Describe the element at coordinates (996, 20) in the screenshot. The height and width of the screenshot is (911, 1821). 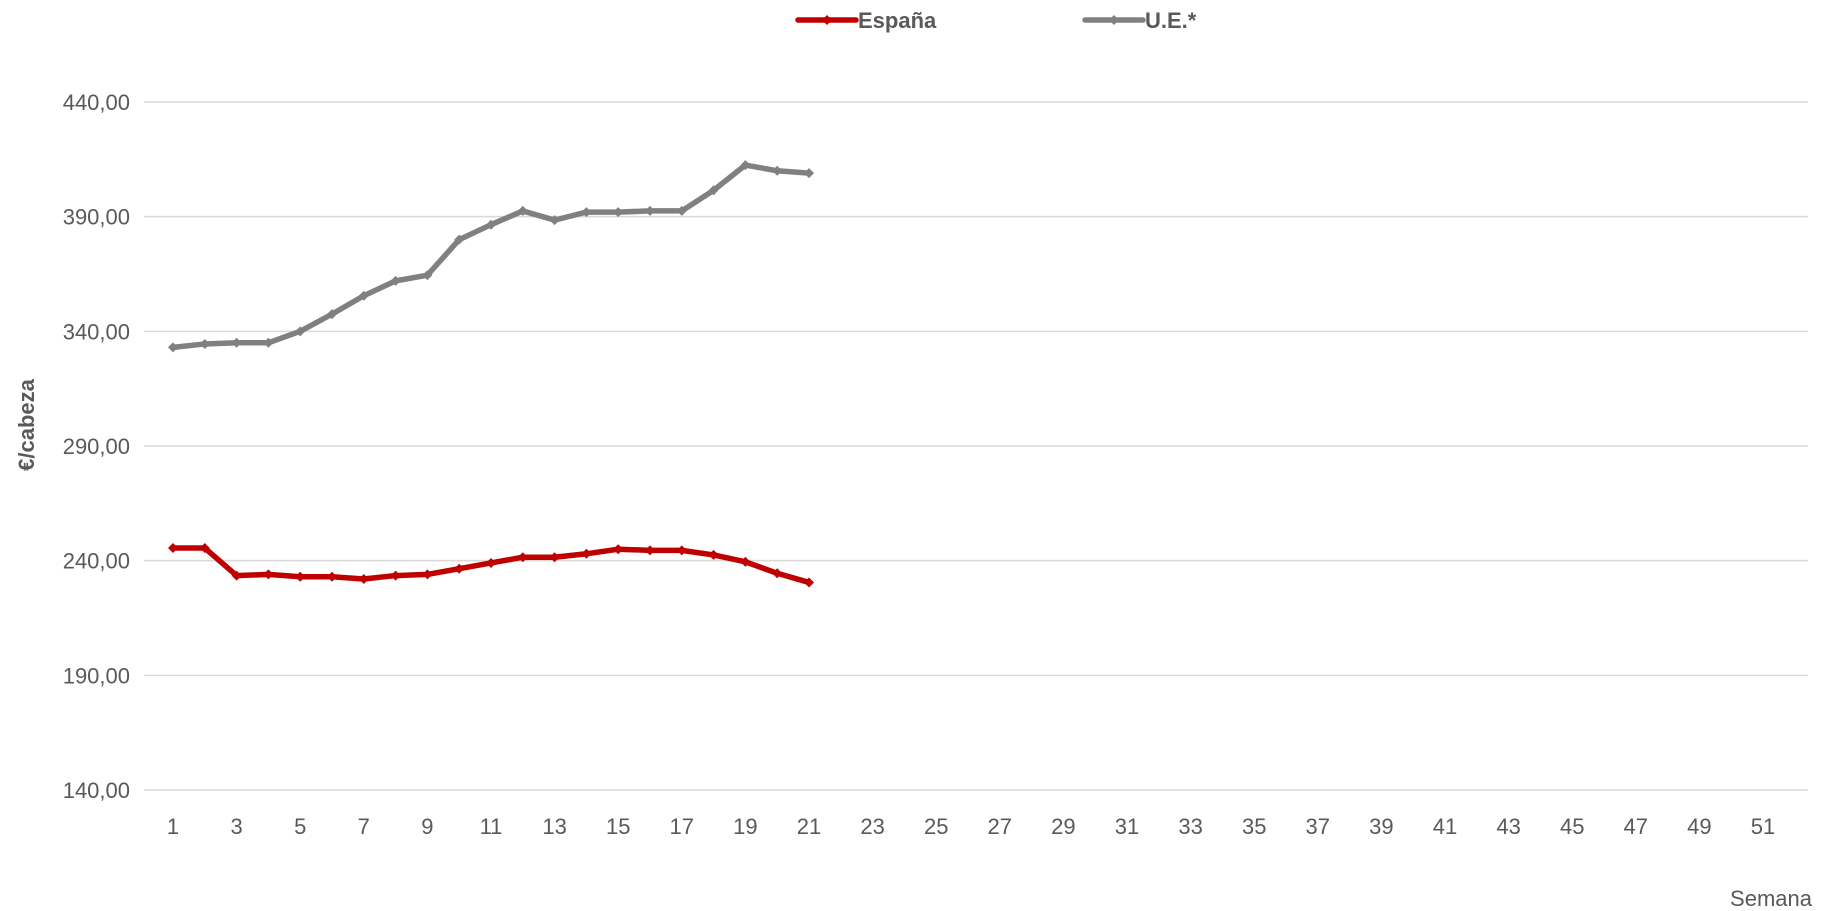
I see `legend: España U.E.*` at that location.